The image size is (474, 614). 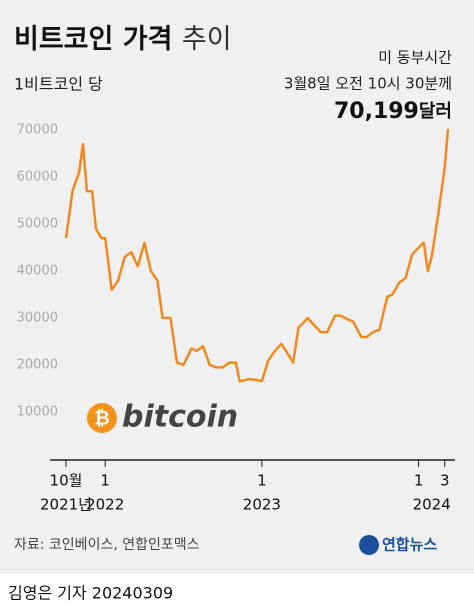 I want to click on credit: 김영은 기자 20240309, so click(x=90, y=593).